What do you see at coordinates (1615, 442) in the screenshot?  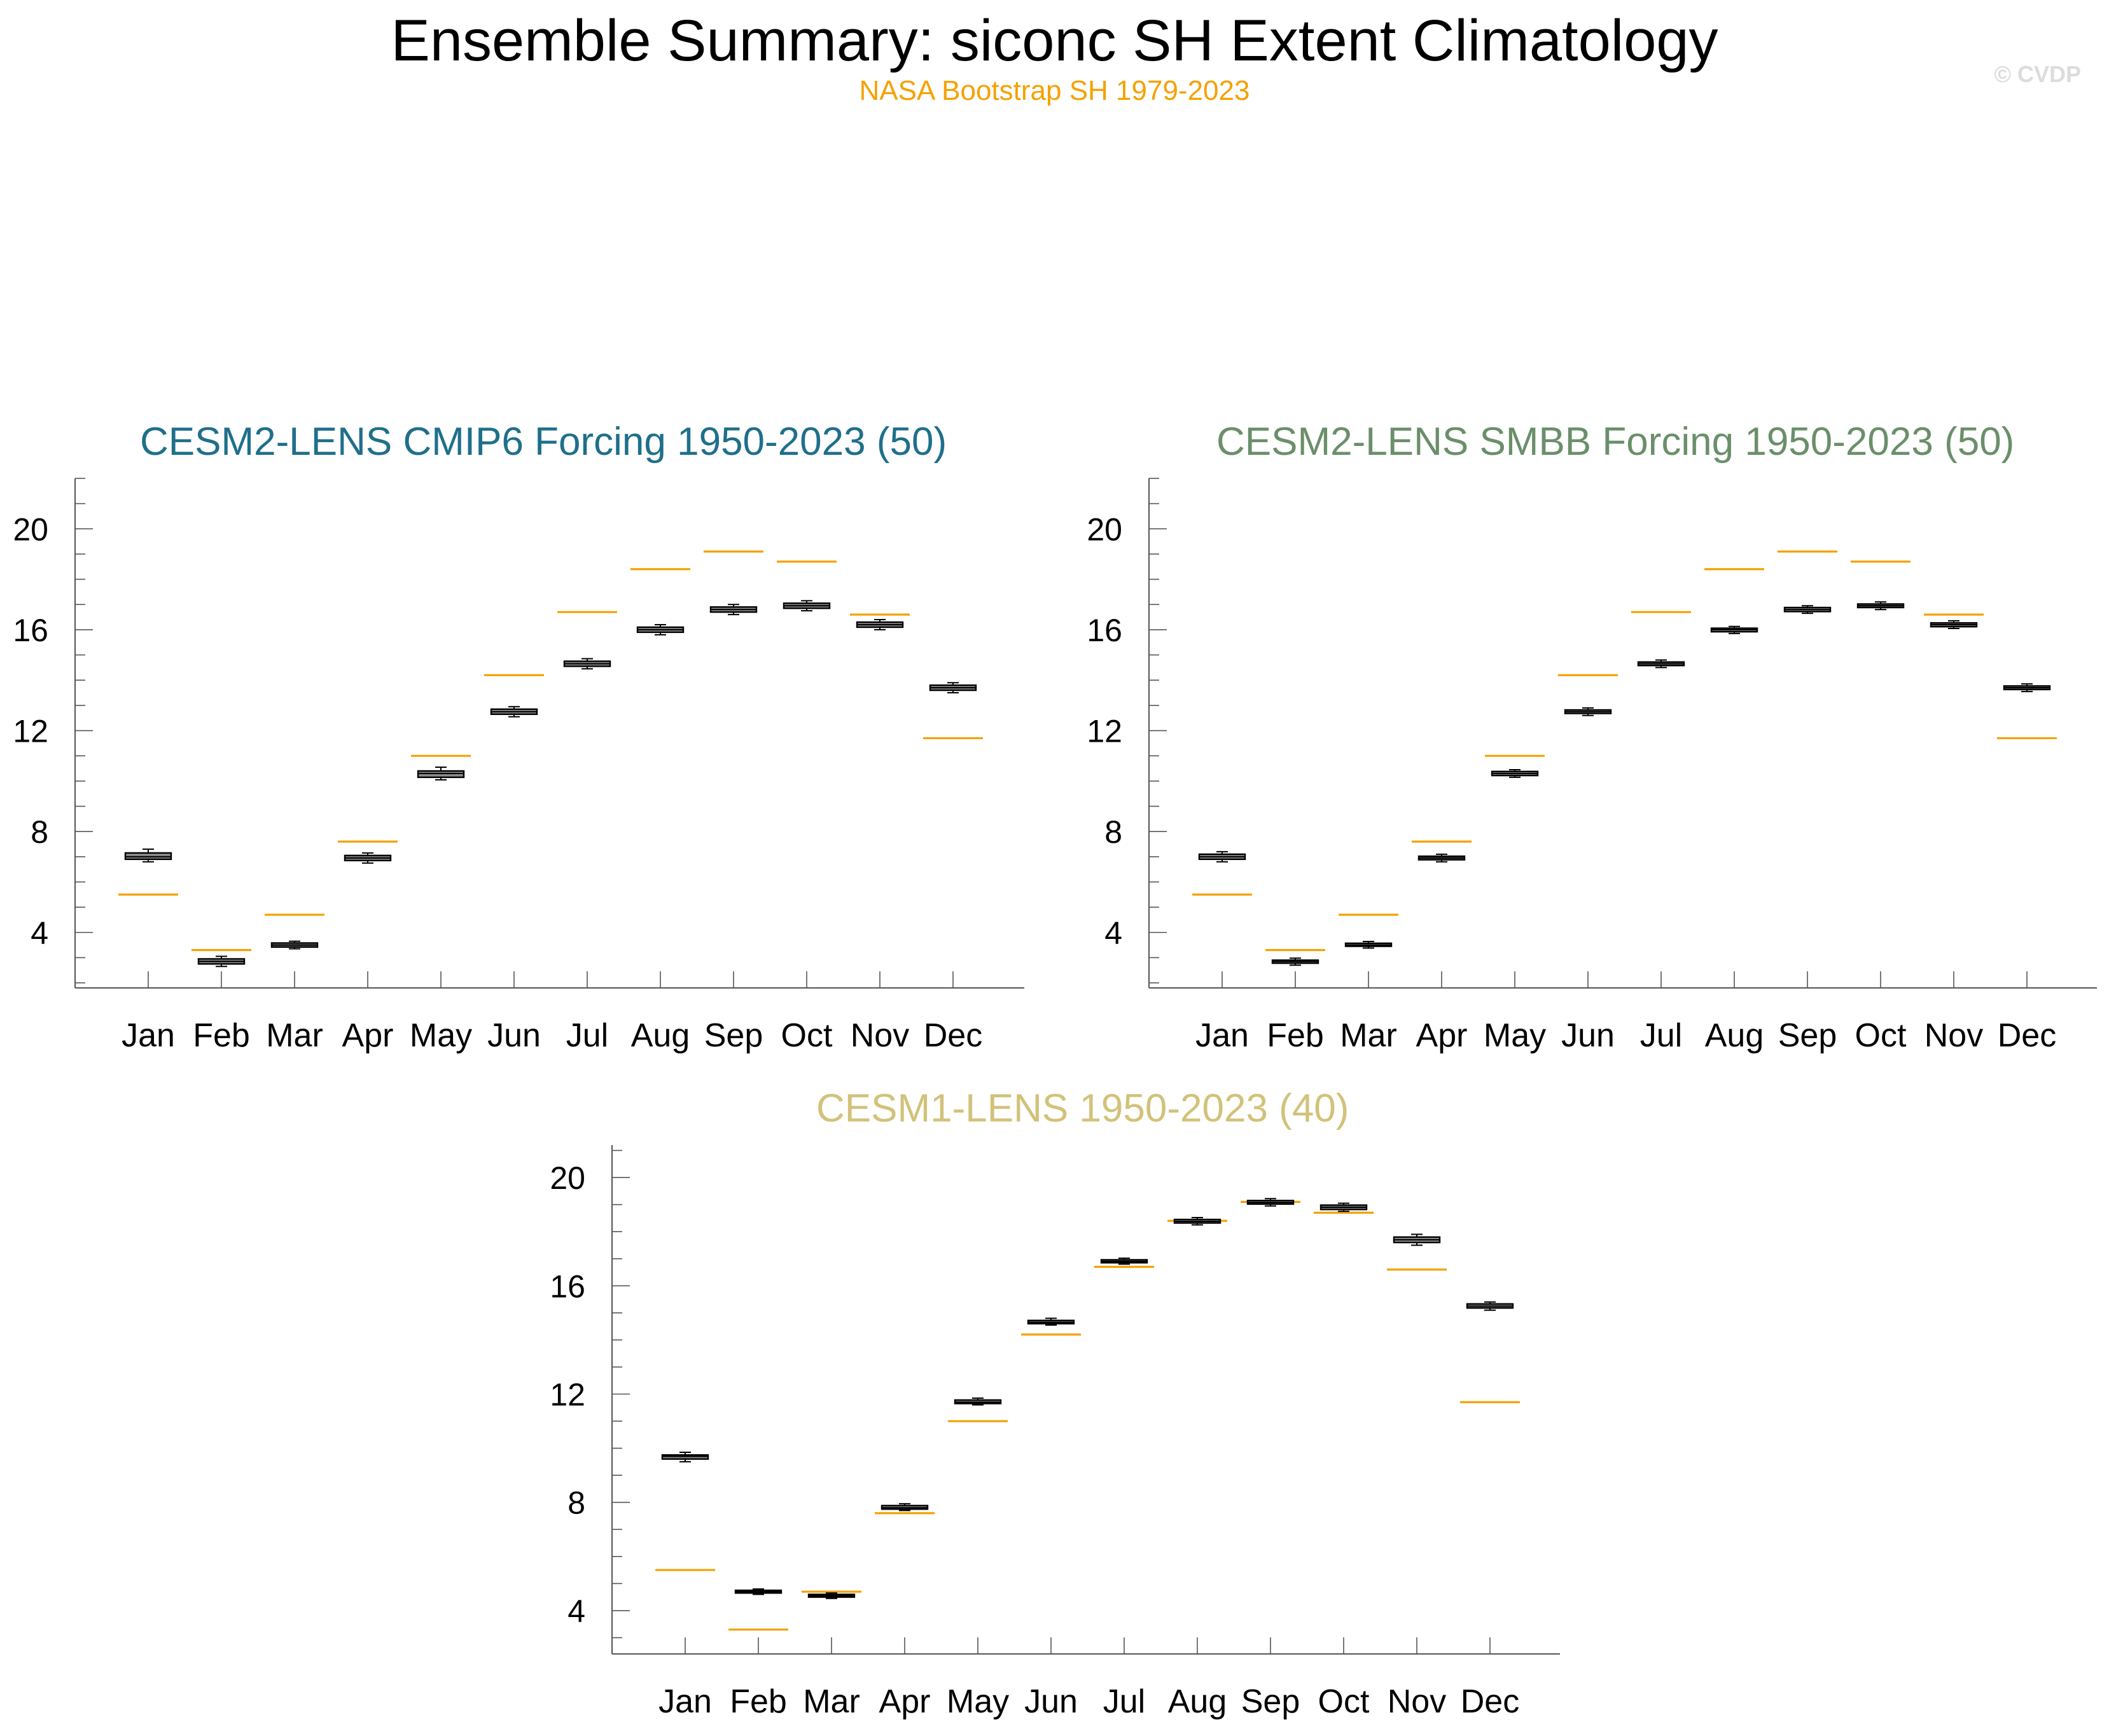 I see `panel-title-cesm2-smbb: CESM2-LENS SMBB Forcing 1950-2023 (50)` at bounding box center [1615, 442].